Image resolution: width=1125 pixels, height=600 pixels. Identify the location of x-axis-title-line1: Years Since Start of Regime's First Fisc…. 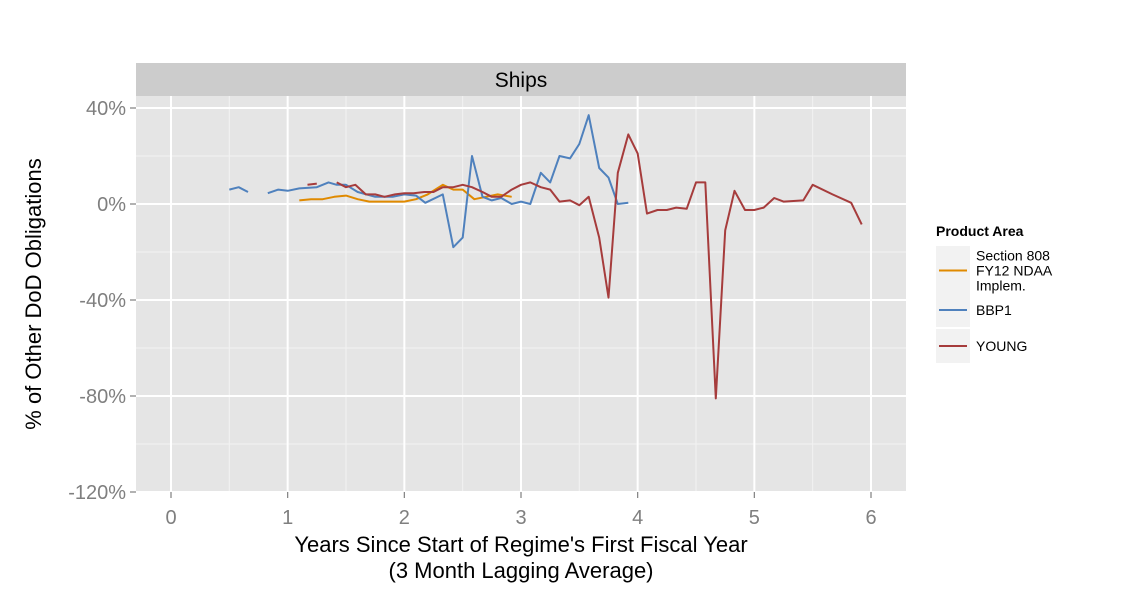
(520, 544).